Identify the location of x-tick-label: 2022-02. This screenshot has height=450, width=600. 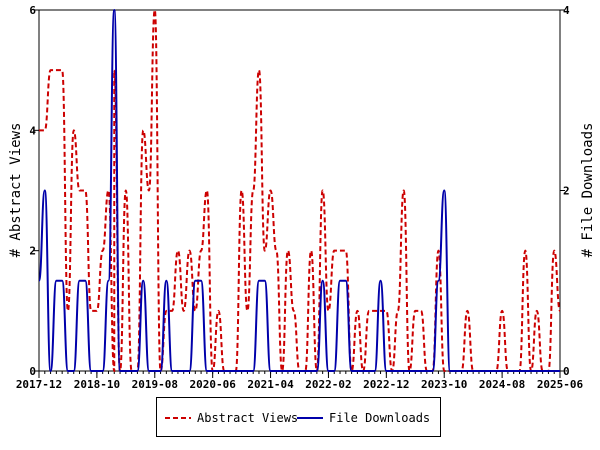
(328, 384).